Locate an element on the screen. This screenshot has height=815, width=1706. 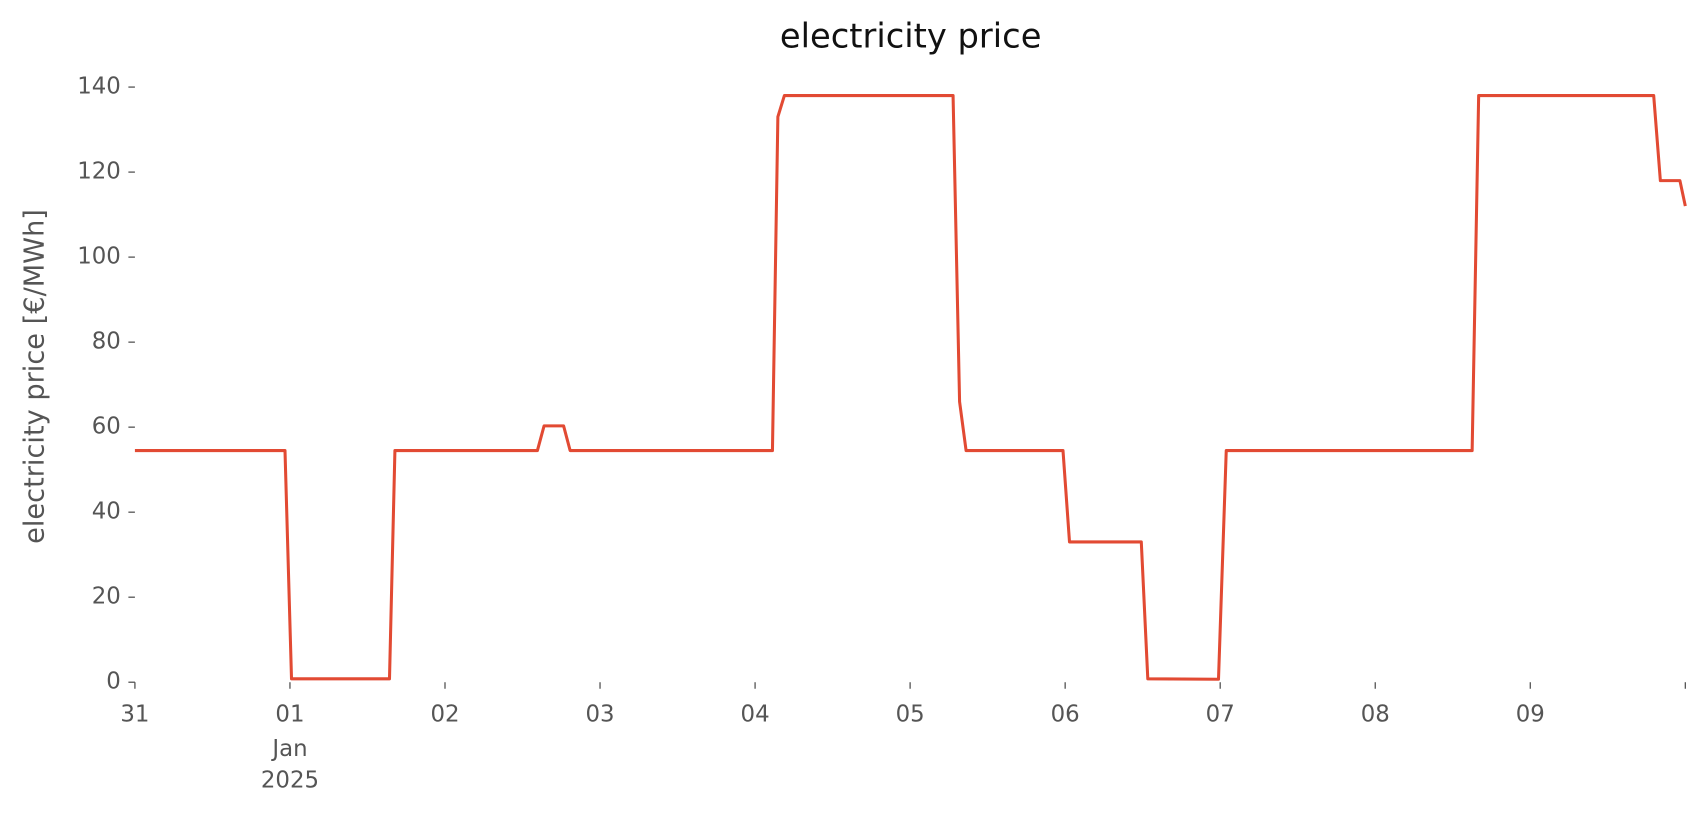
x-tick-label: 03 is located at coordinates (600, 714).